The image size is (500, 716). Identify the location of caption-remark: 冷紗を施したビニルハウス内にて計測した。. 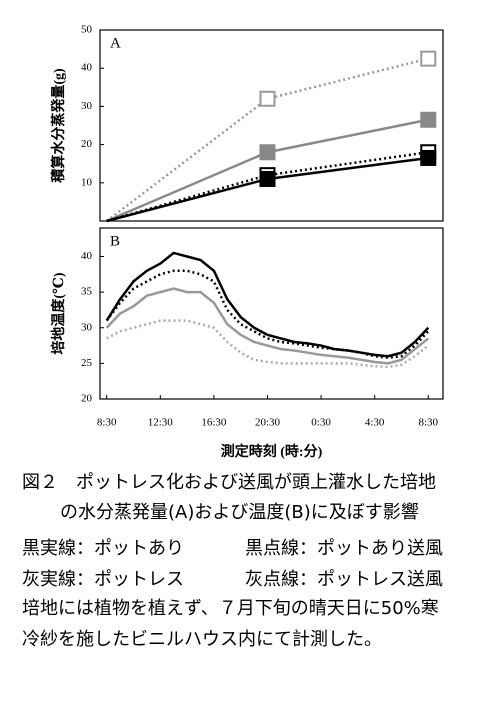
(202, 639).